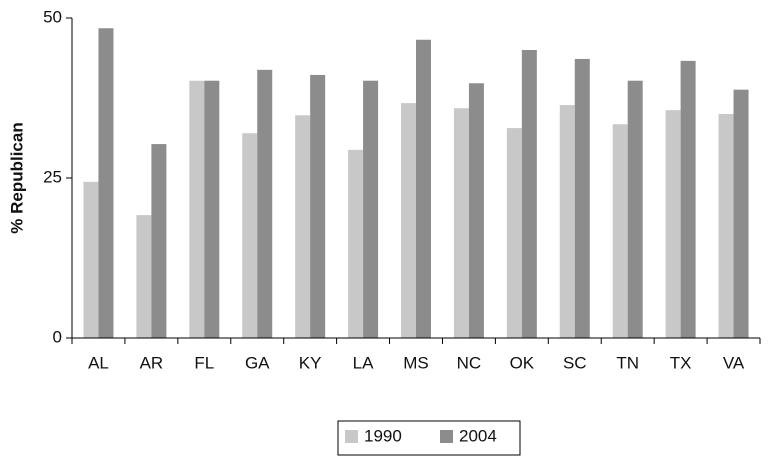 This screenshot has width=772, height=462. What do you see at coordinates (52, 16) in the screenshot?
I see `y-tick-label: 50` at bounding box center [52, 16].